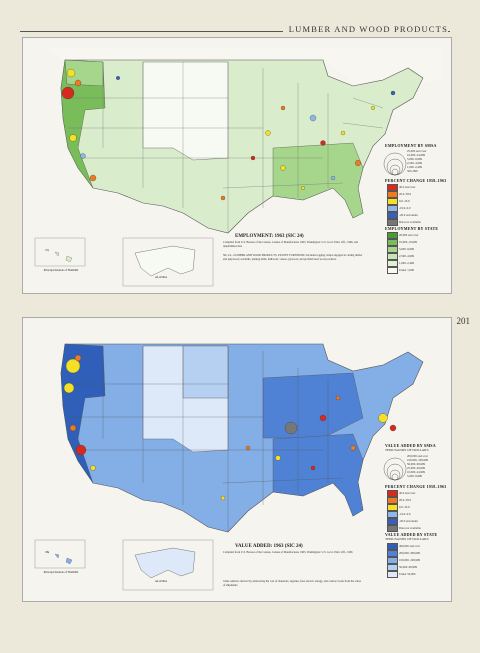  I want to click on legend-item: 200,000 and over, so click(417, 456).